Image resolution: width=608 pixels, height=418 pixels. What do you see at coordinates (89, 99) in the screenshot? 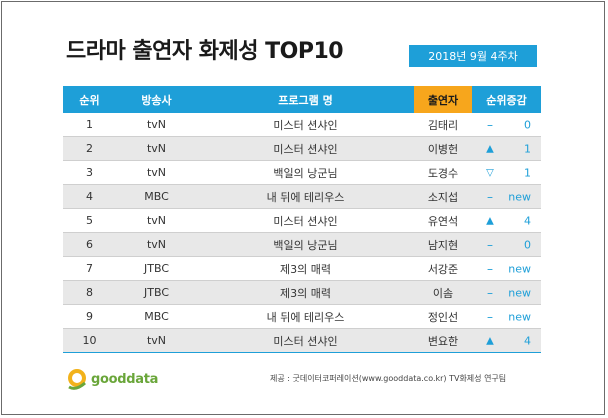
I see `header-rank: 순위` at bounding box center [89, 99].